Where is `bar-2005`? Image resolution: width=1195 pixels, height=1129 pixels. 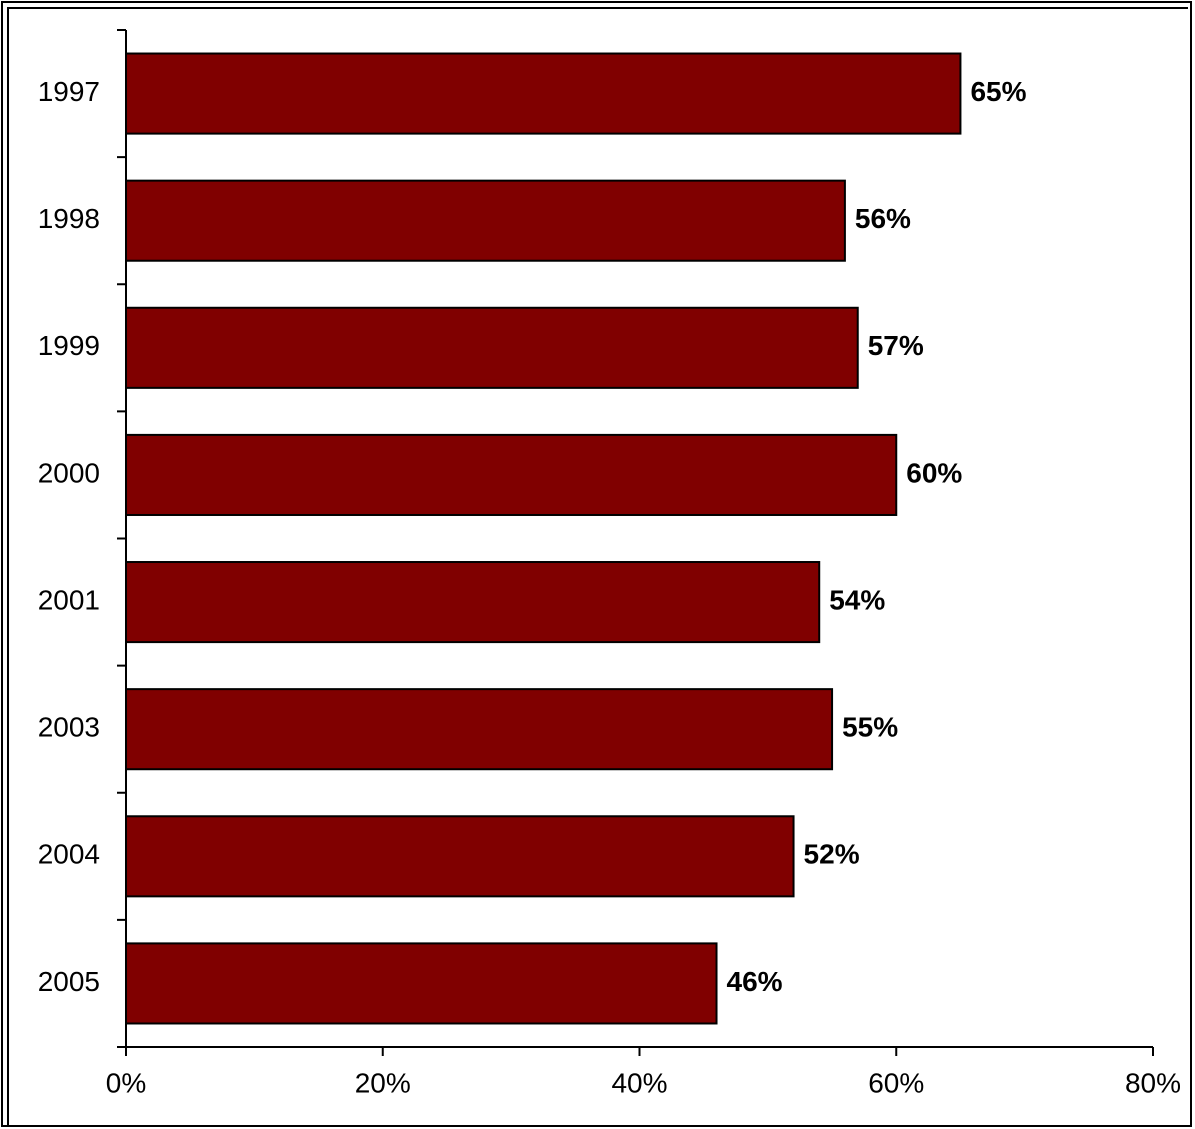 bar-2005 is located at coordinates (421, 983).